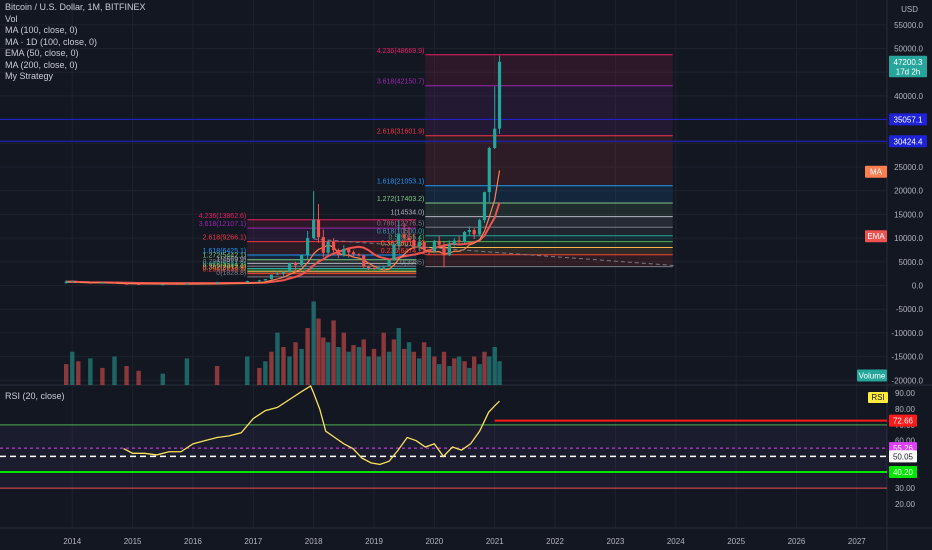 The width and height of the screenshot is (932, 550). Describe the element at coordinates (434, 541) in the screenshot. I see `time-tick-label: 2020` at that location.